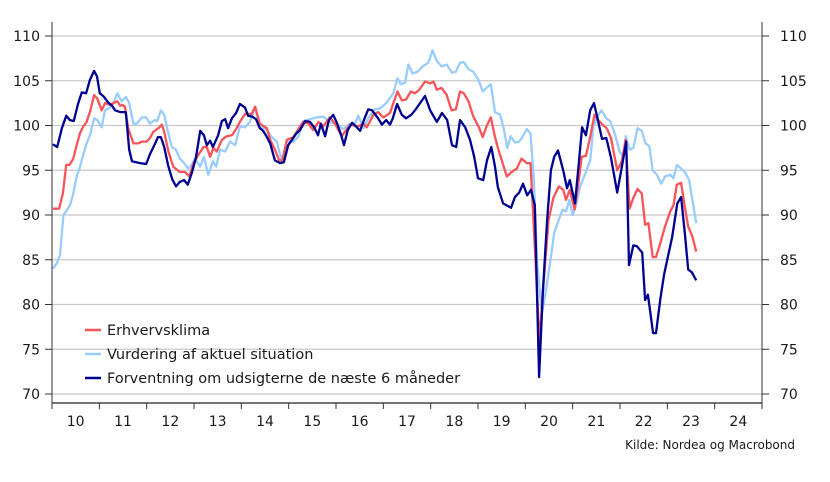  Describe the element at coordinates (710, 445) in the screenshot. I see `source-note: Kilde: Nordea og Macrobond` at that location.